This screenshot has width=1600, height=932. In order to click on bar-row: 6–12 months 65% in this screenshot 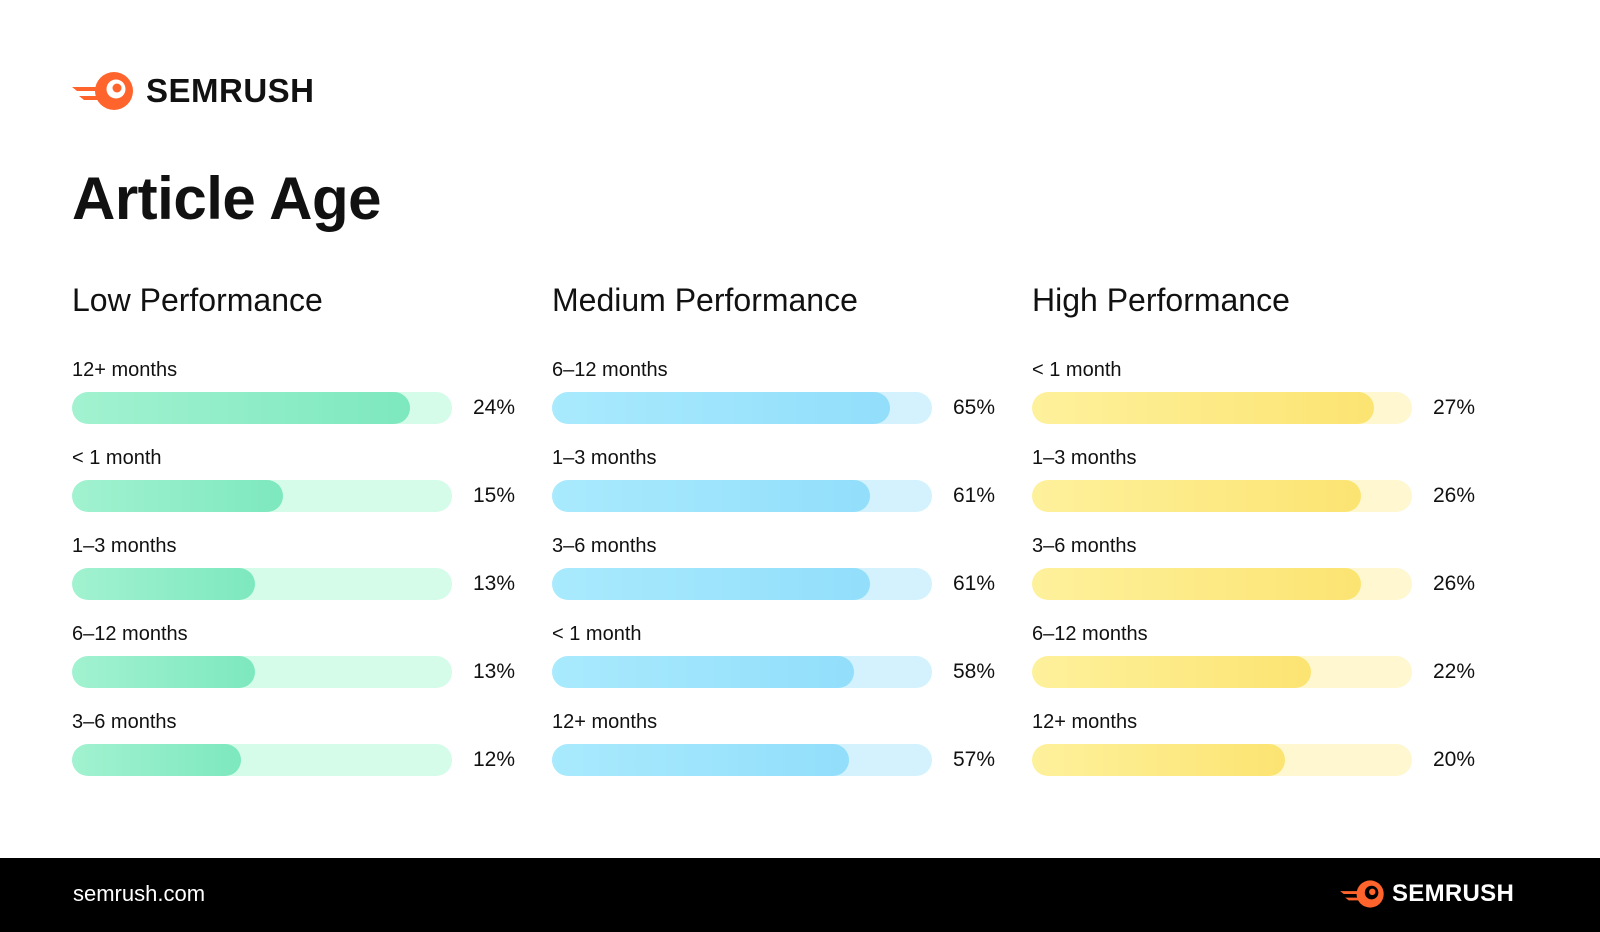, I will do `click(787, 402)`.